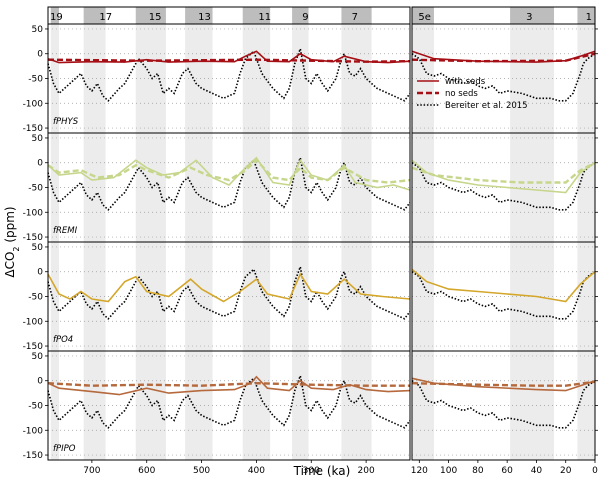 Image resolution: width=600 pixels, height=484 pixels. I want to click on mis-label: 3, so click(529, 17).